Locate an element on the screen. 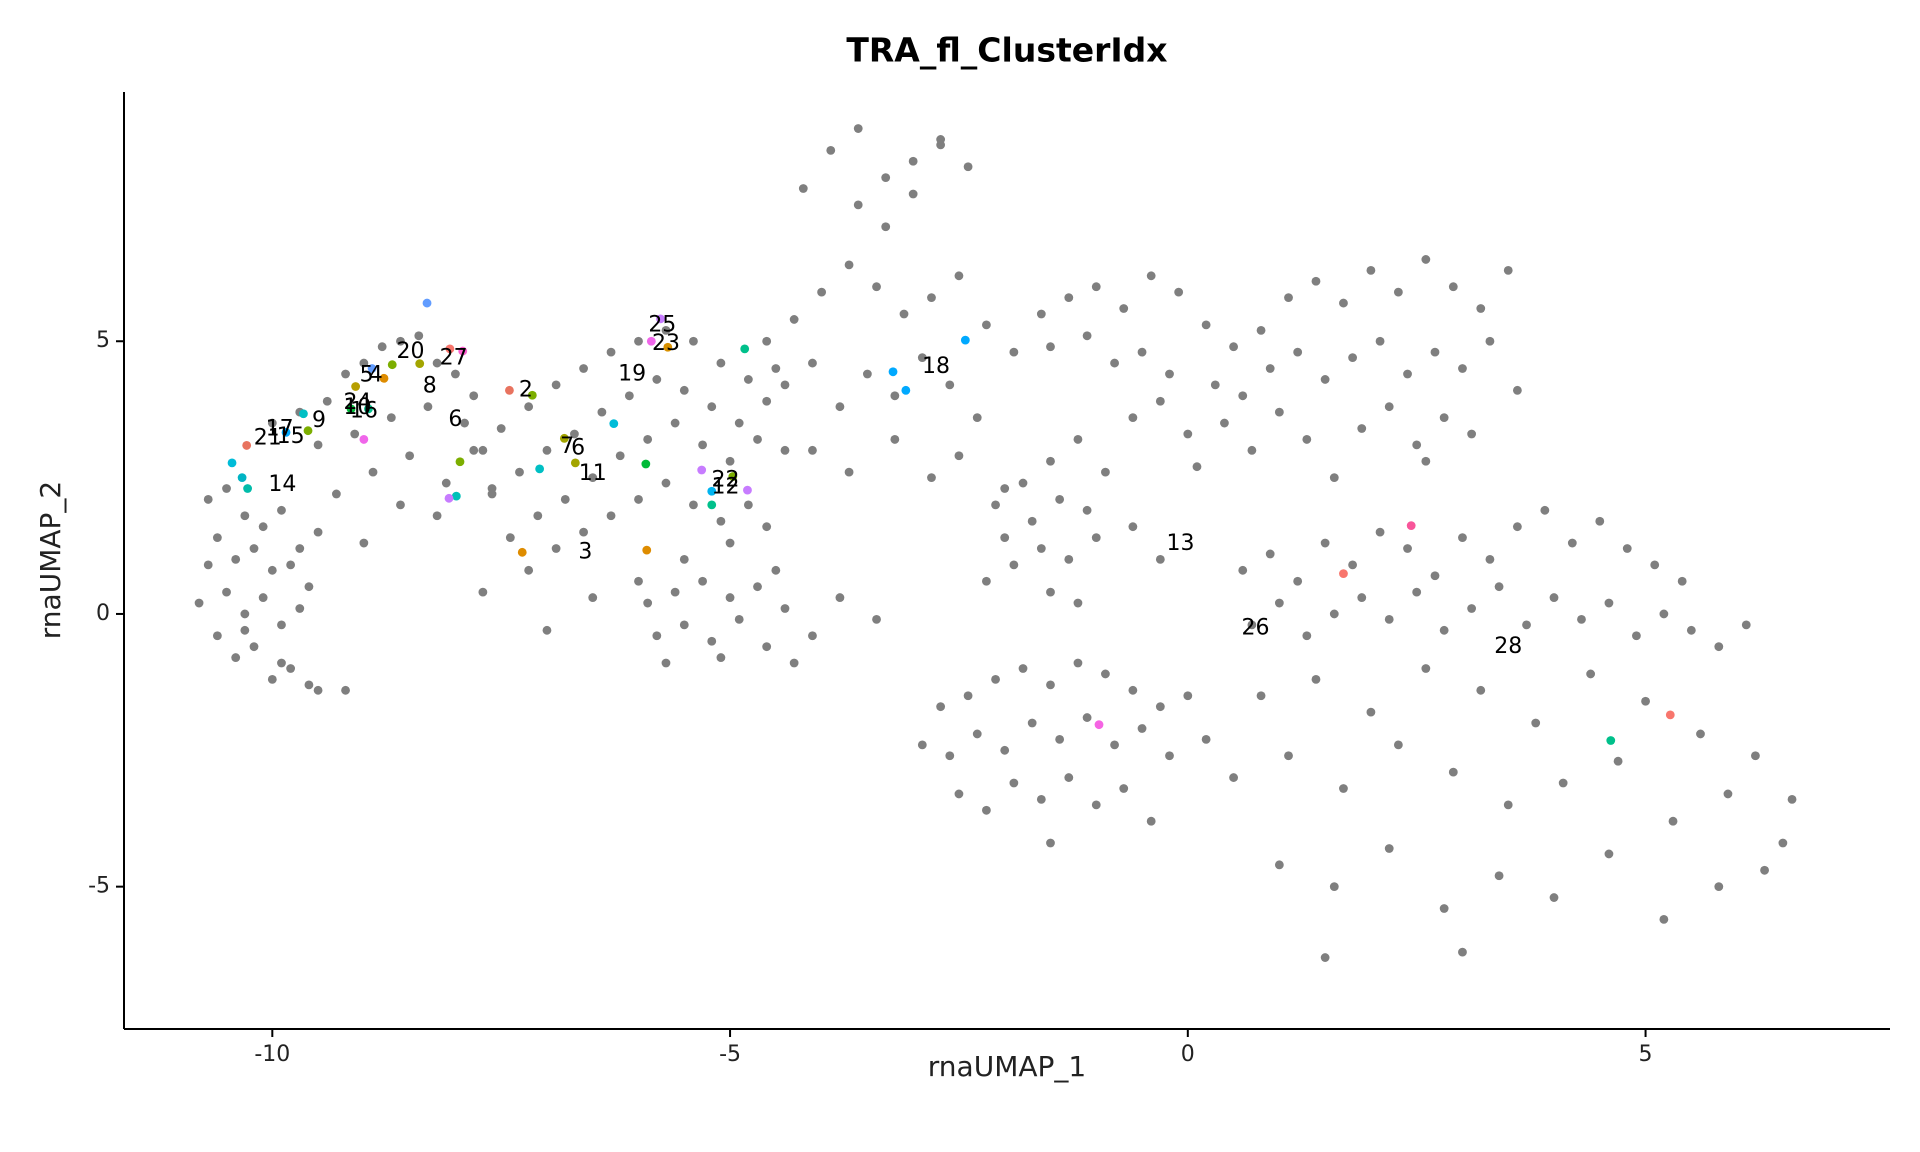 The height and width of the screenshot is (1152, 1920). cluster-label: 13 is located at coordinates (1180, 543).